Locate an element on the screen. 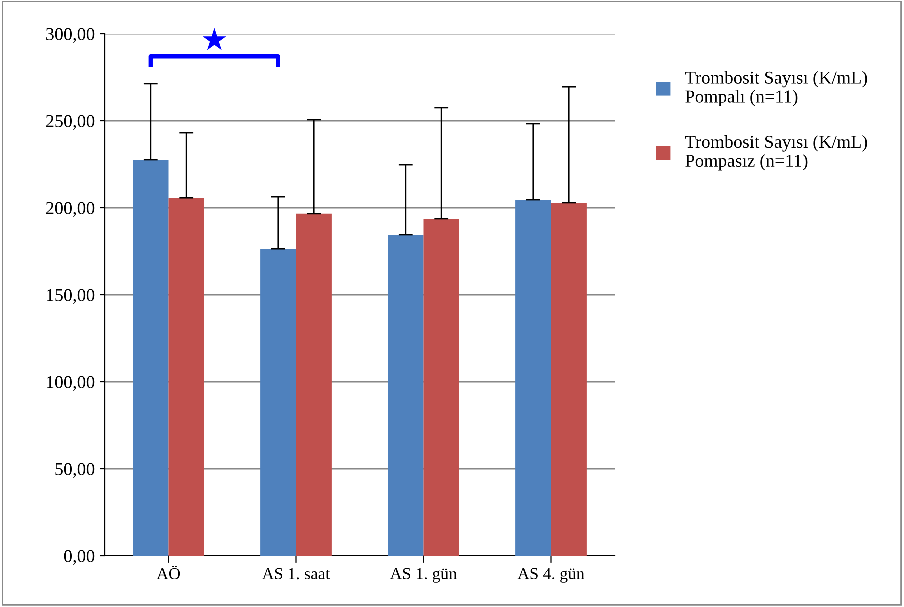 This screenshot has width=904, height=607. y-tick-label: 150,00 is located at coordinates (71, 296).